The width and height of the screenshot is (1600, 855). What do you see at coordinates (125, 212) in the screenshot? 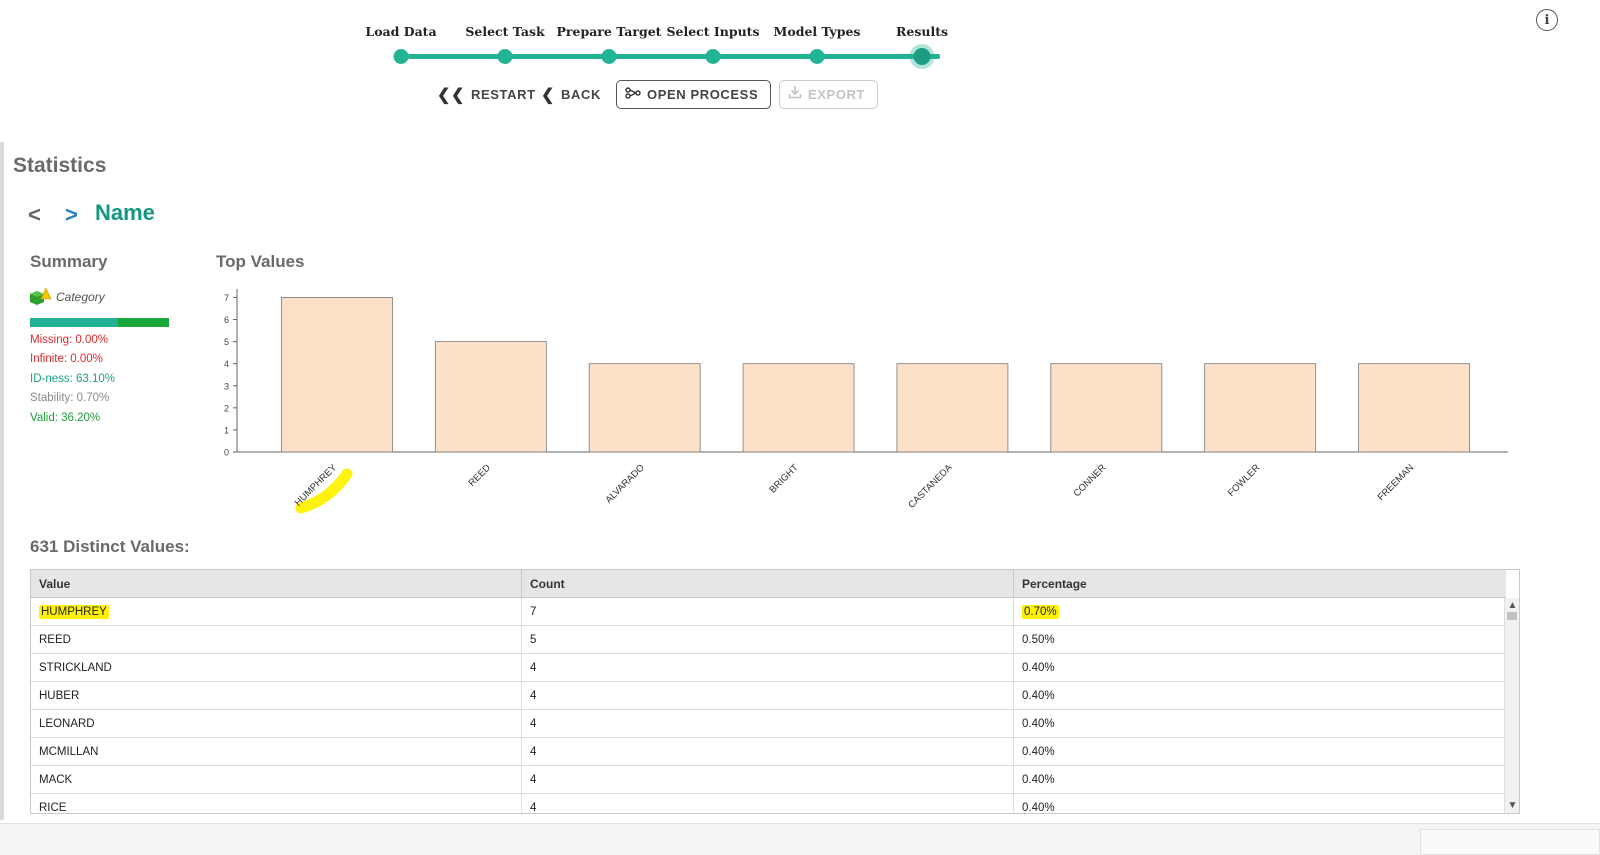
I see `attribute-name: Name` at bounding box center [125, 212].